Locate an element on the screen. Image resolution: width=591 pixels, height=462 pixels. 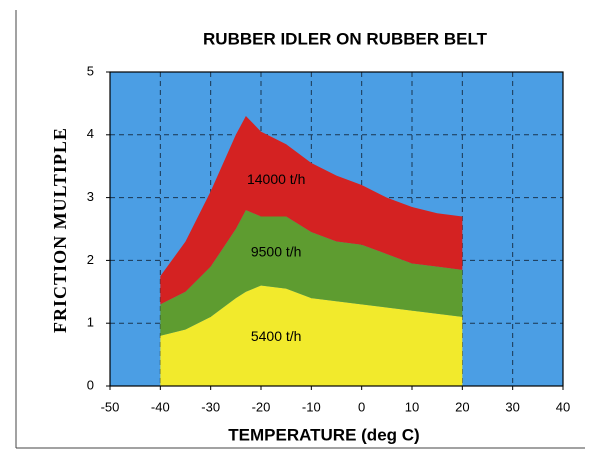
x-tick-label: 10 is located at coordinates (412, 406).